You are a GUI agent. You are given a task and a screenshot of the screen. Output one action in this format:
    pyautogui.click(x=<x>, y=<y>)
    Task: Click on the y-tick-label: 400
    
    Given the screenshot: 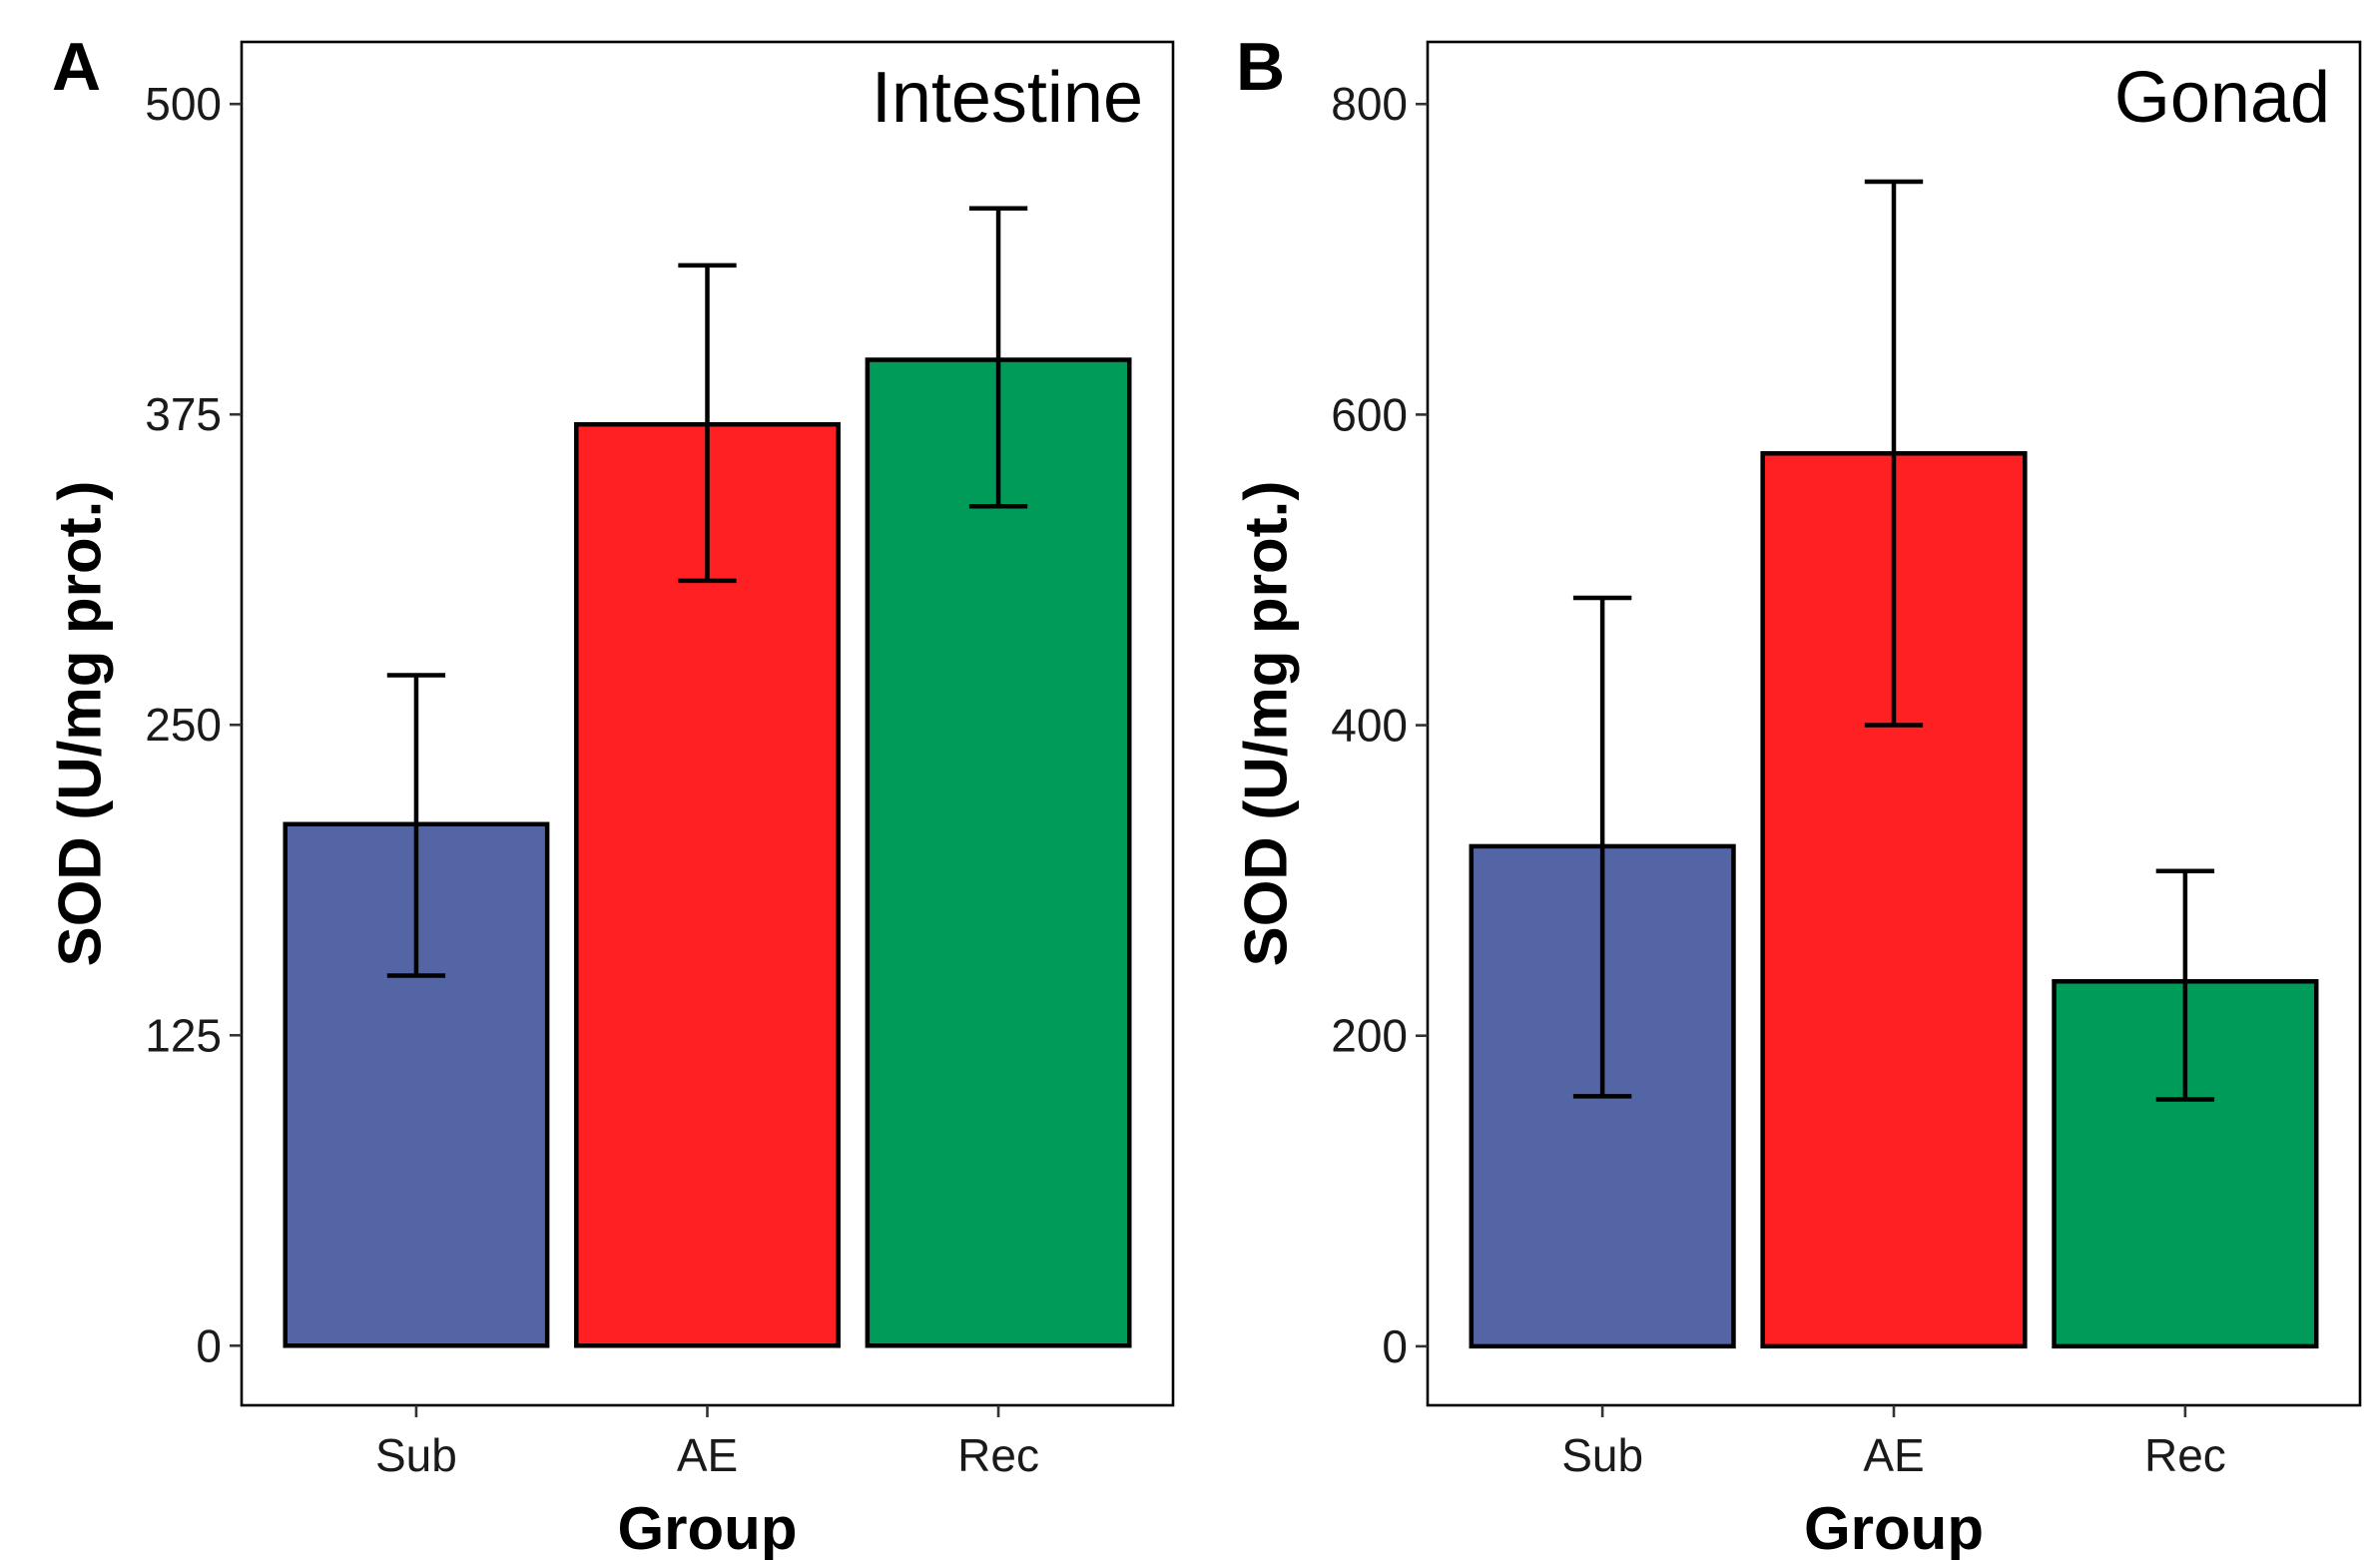 What is the action you would take?
    pyautogui.click(x=1369, y=726)
    